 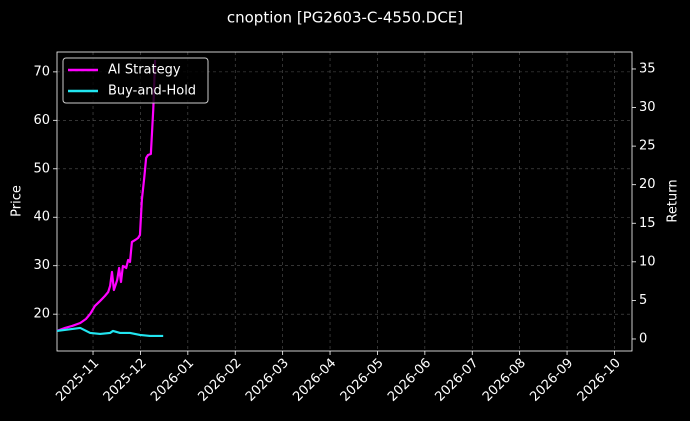 What do you see at coordinates (144, 70) in the screenshot?
I see `legend-label: AI Strategy` at bounding box center [144, 70].